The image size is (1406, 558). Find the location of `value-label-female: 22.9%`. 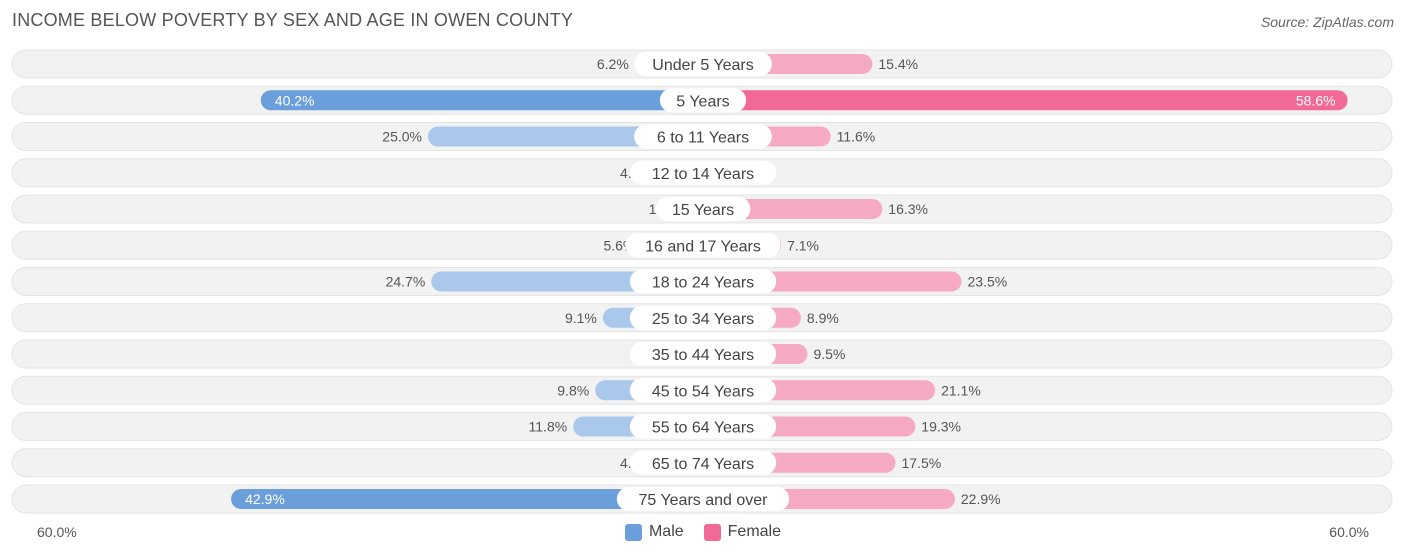

value-label-female: 22.9% is located at coordinates (981, 499).